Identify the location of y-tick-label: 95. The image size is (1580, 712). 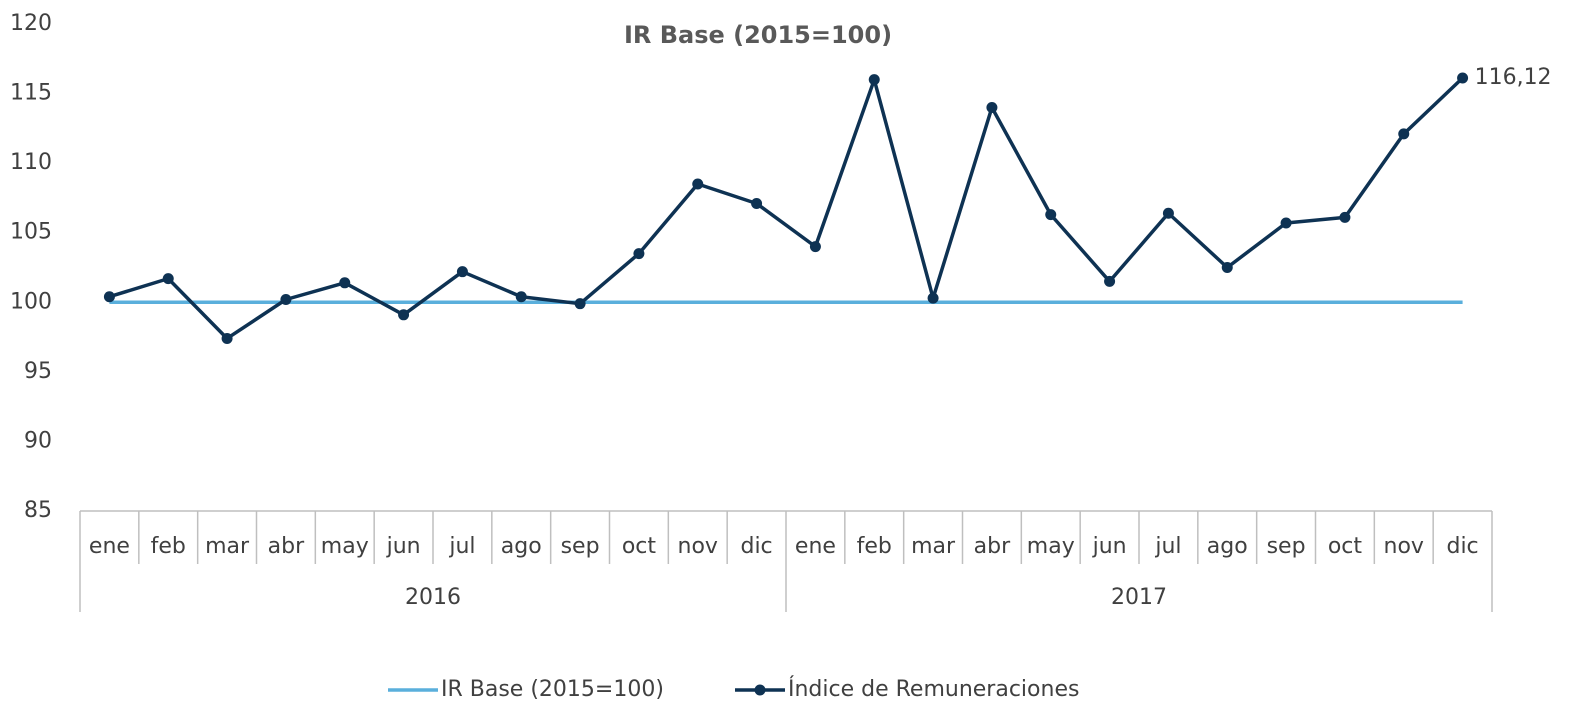
(38, 371).